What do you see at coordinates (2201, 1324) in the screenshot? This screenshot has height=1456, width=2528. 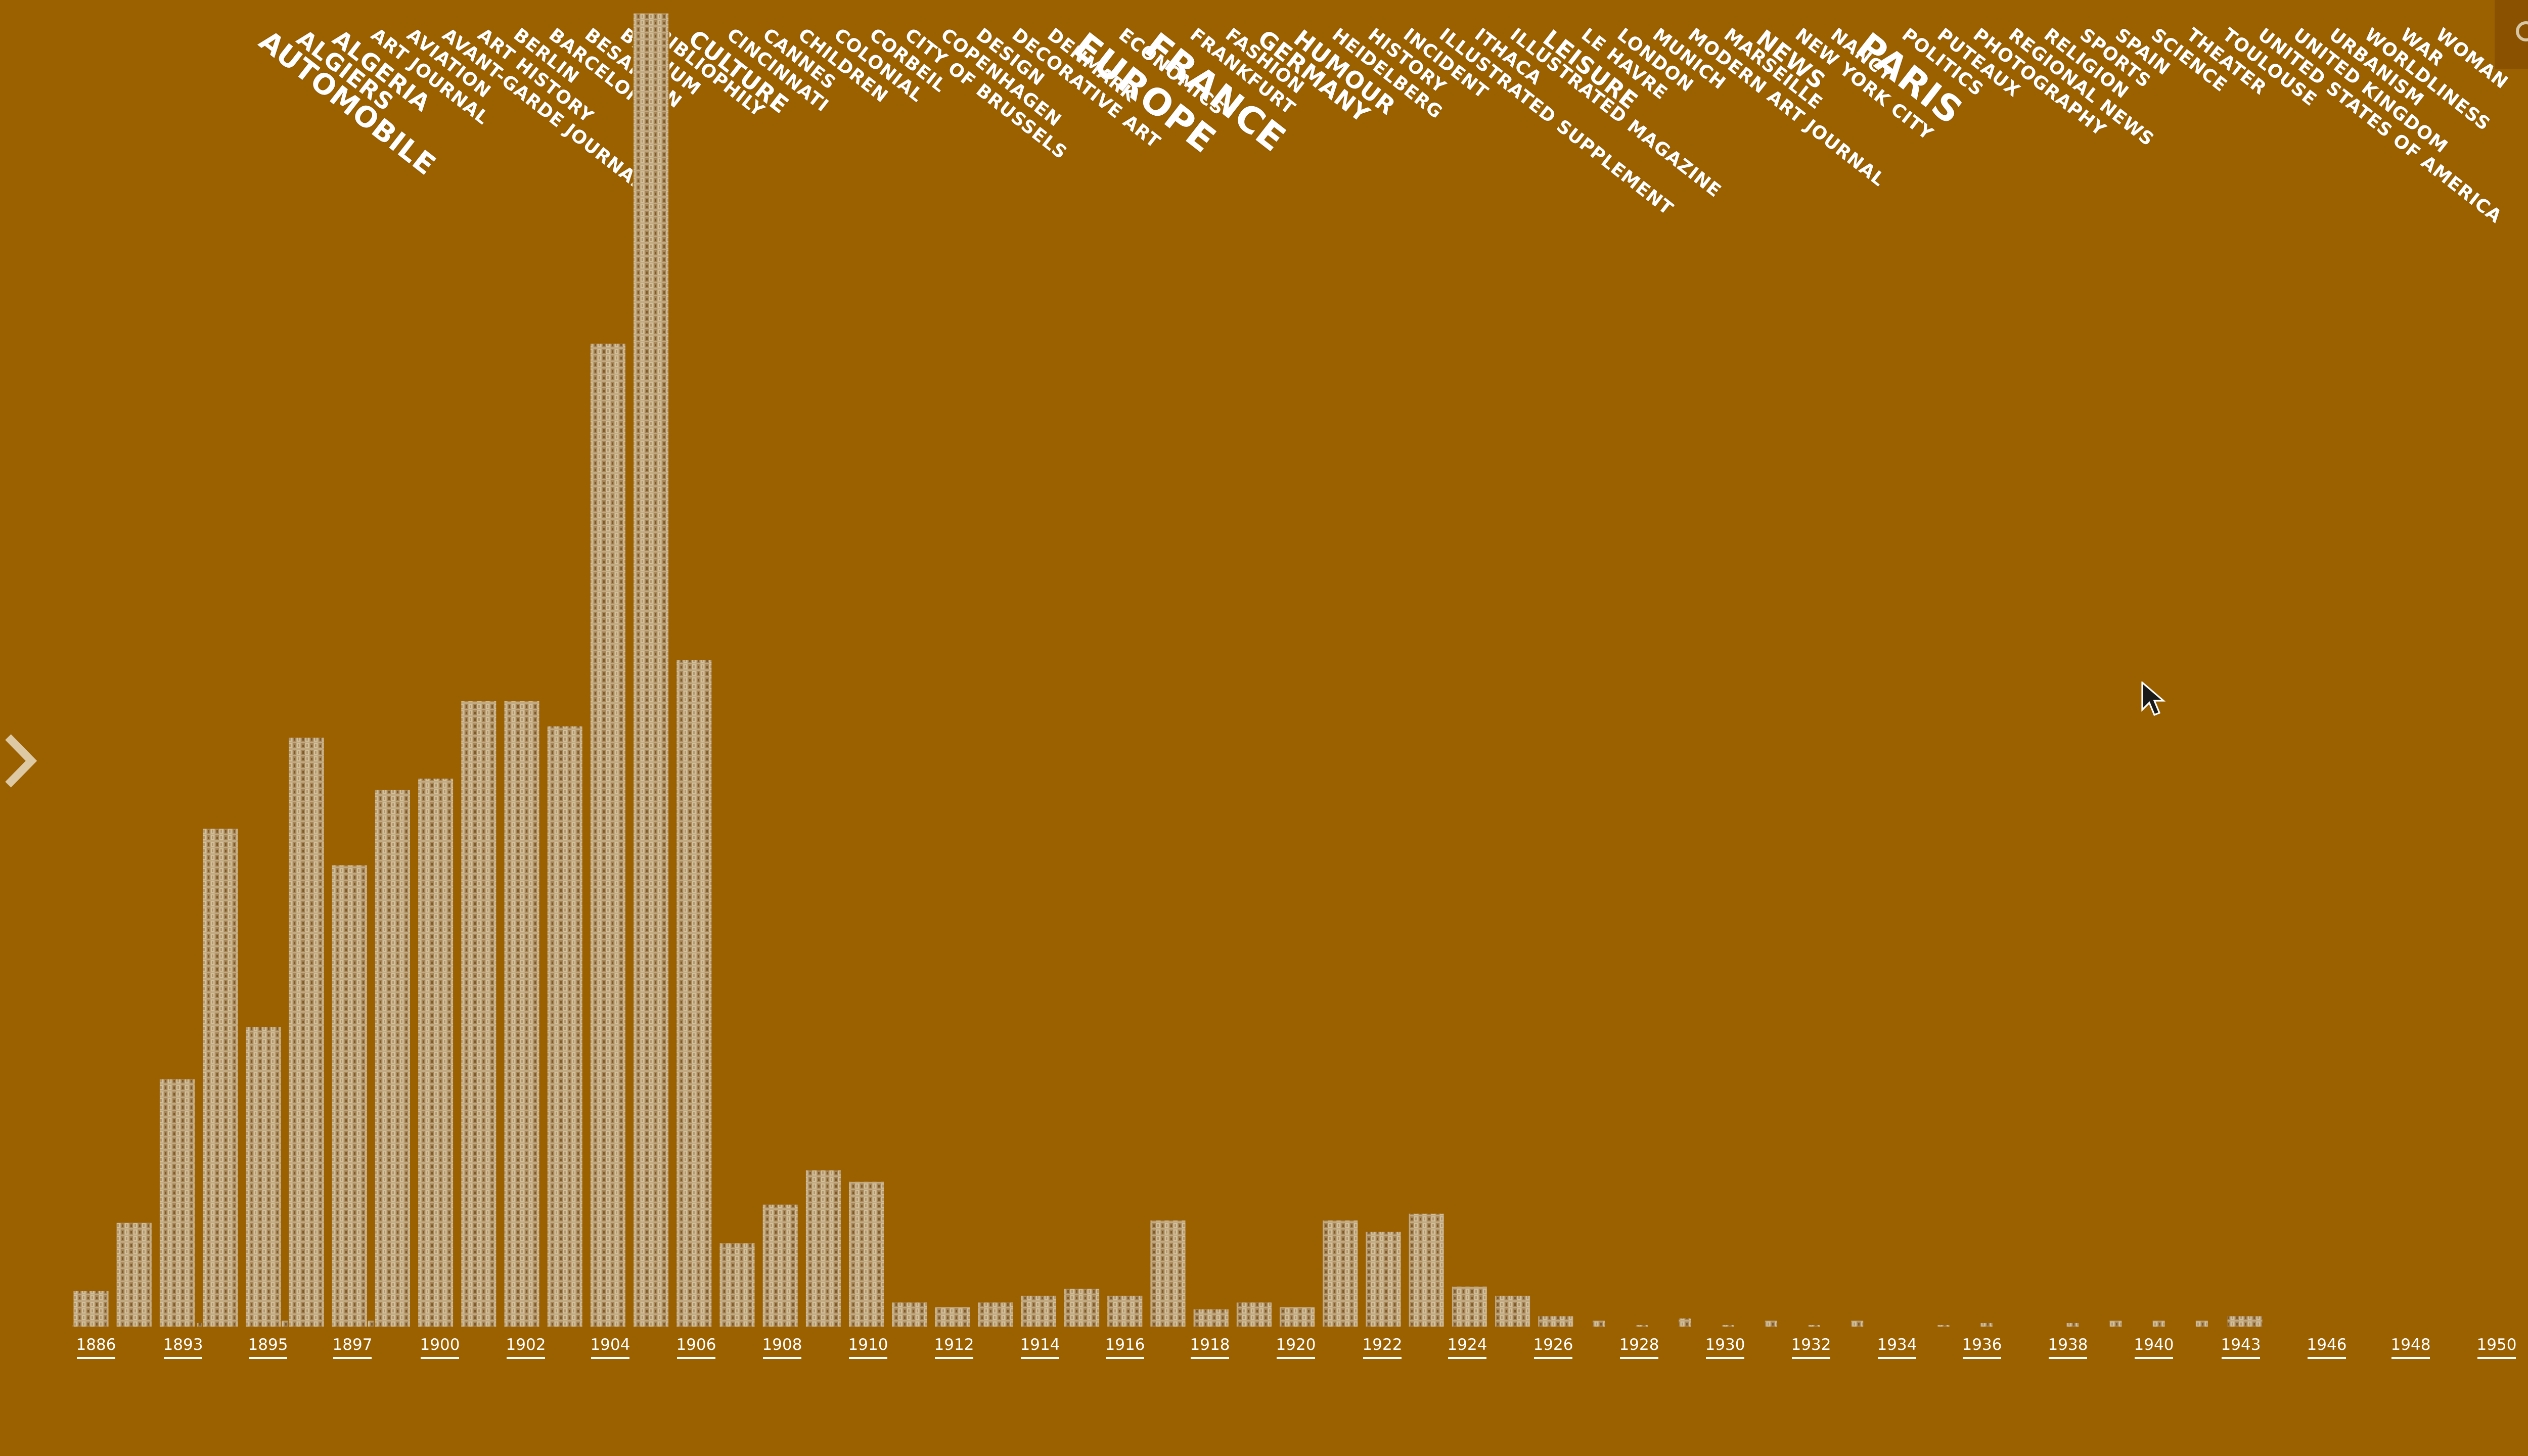 I see `bar-1949` at bounding box center [2201, 1324].